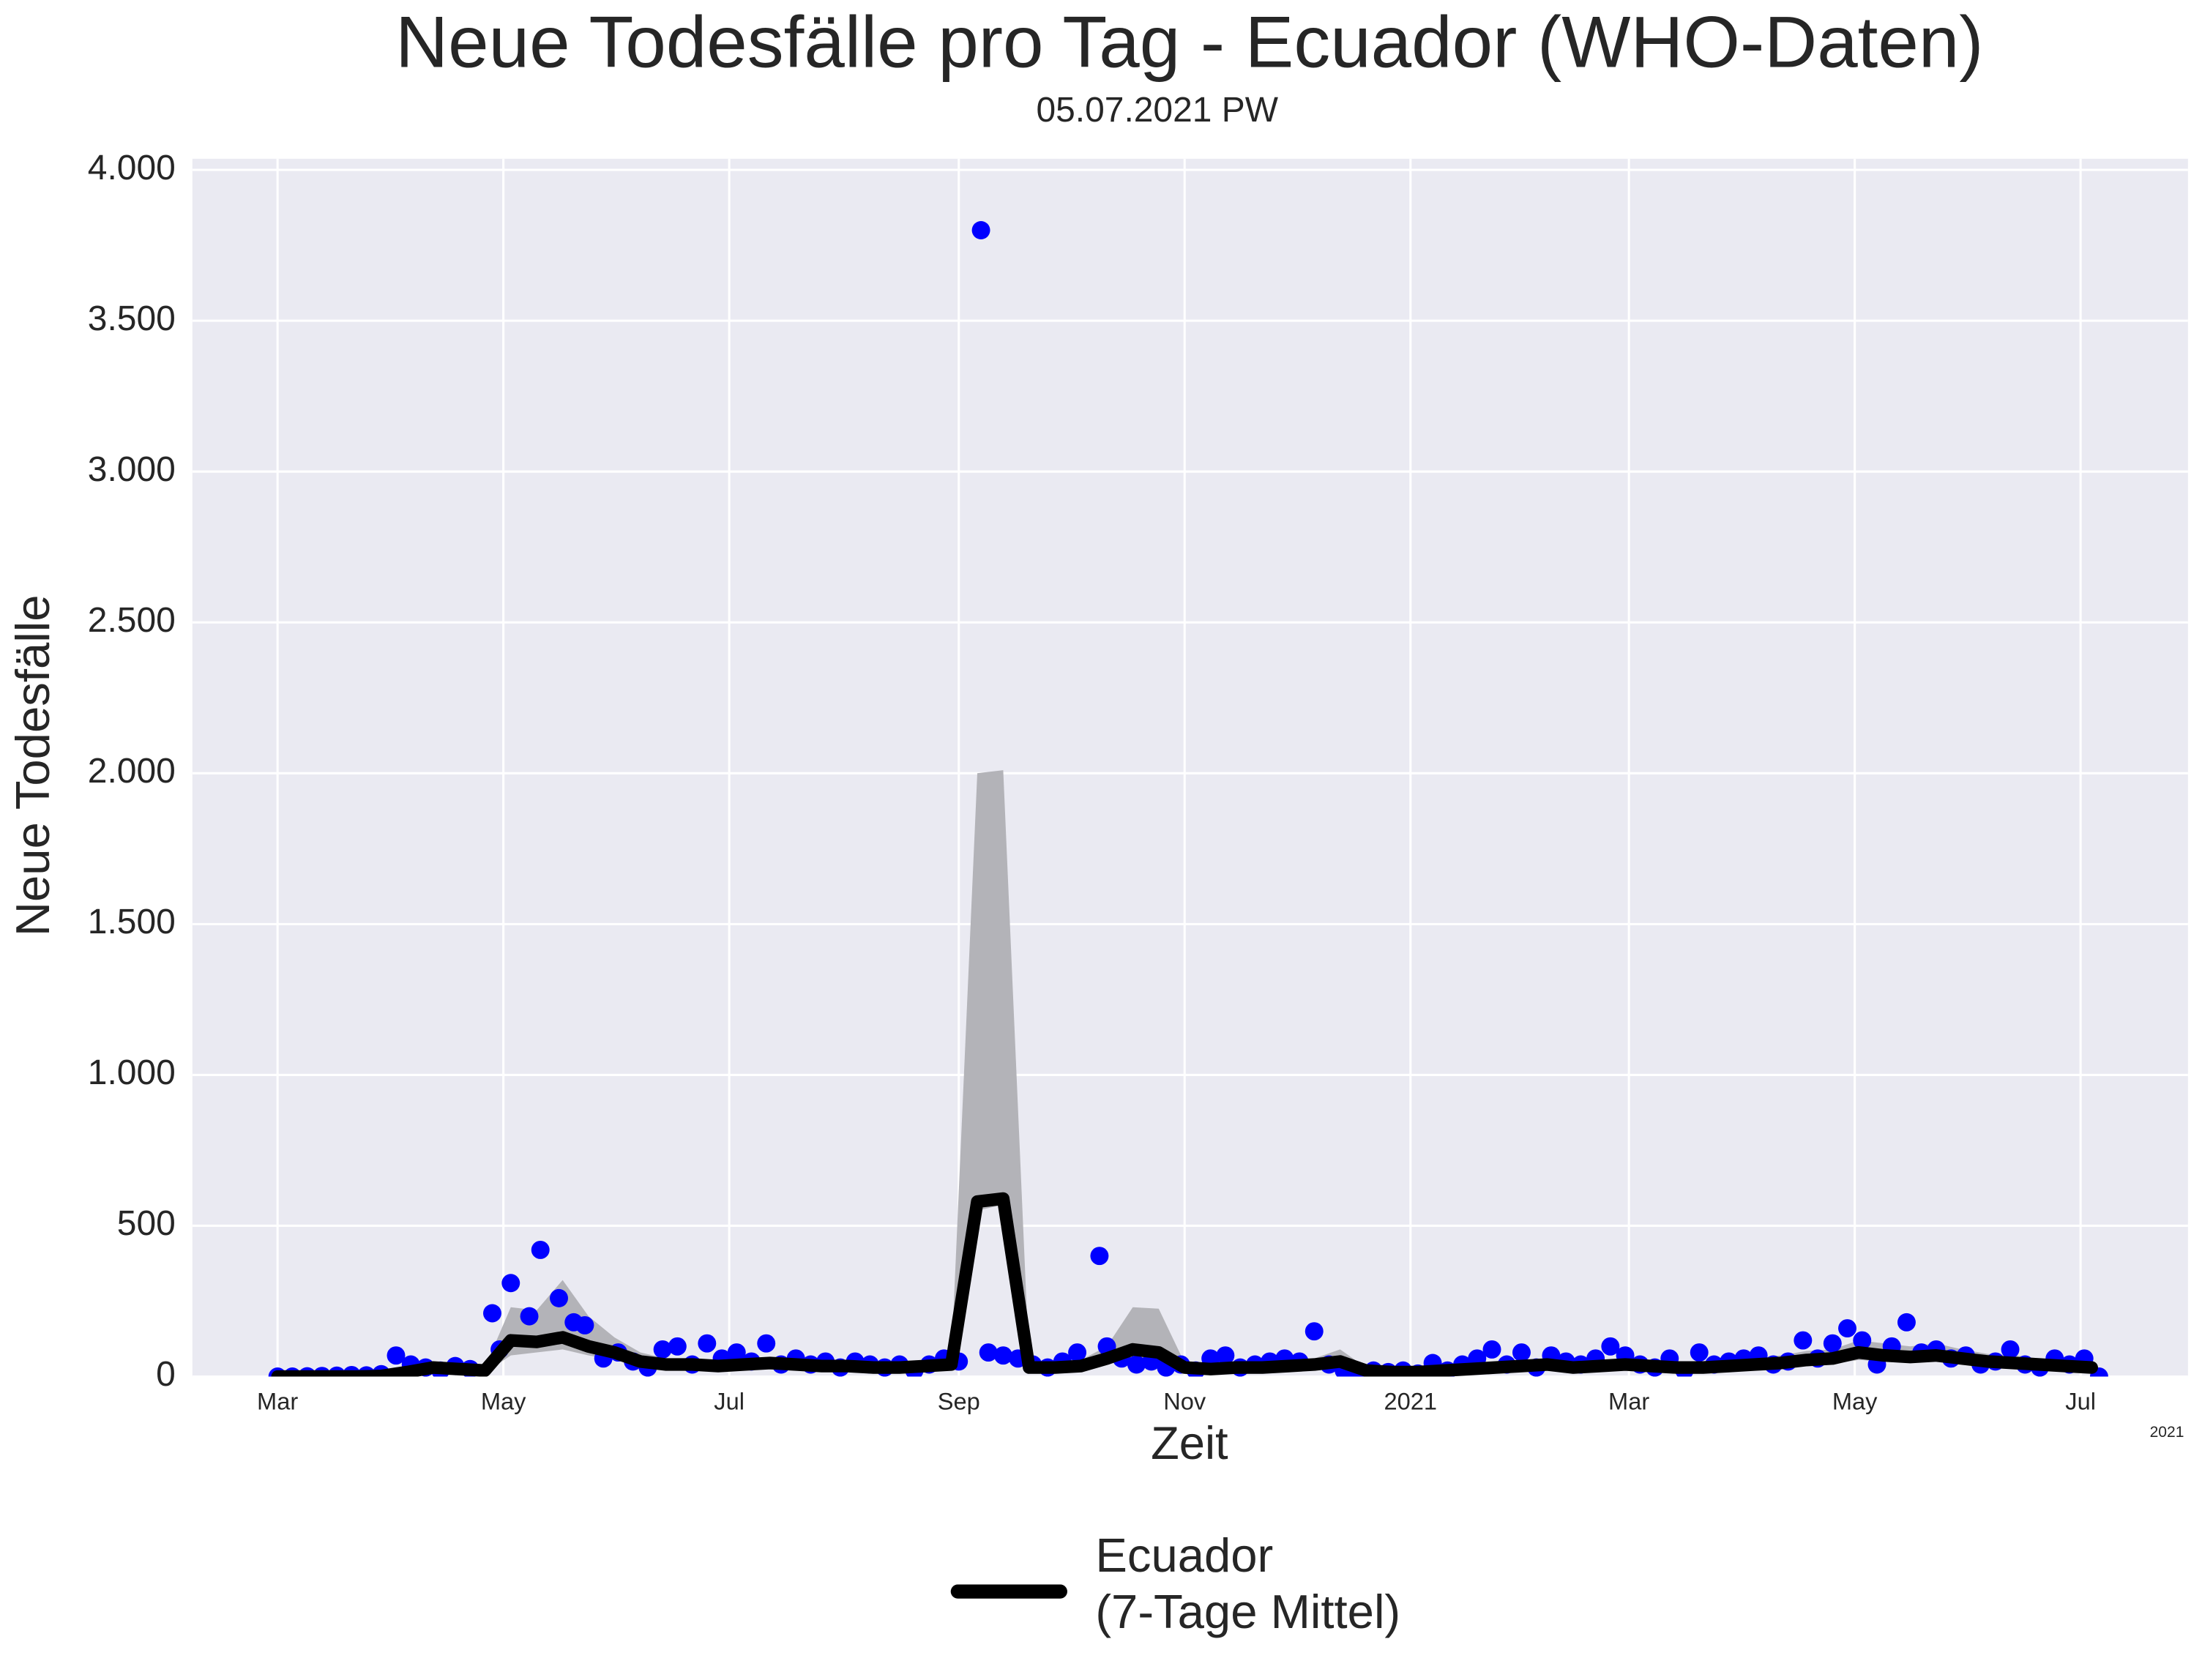 This screenshot has width=2202, height=1680. I want to click on y-tick-label: 2.000, so click(132, 771).